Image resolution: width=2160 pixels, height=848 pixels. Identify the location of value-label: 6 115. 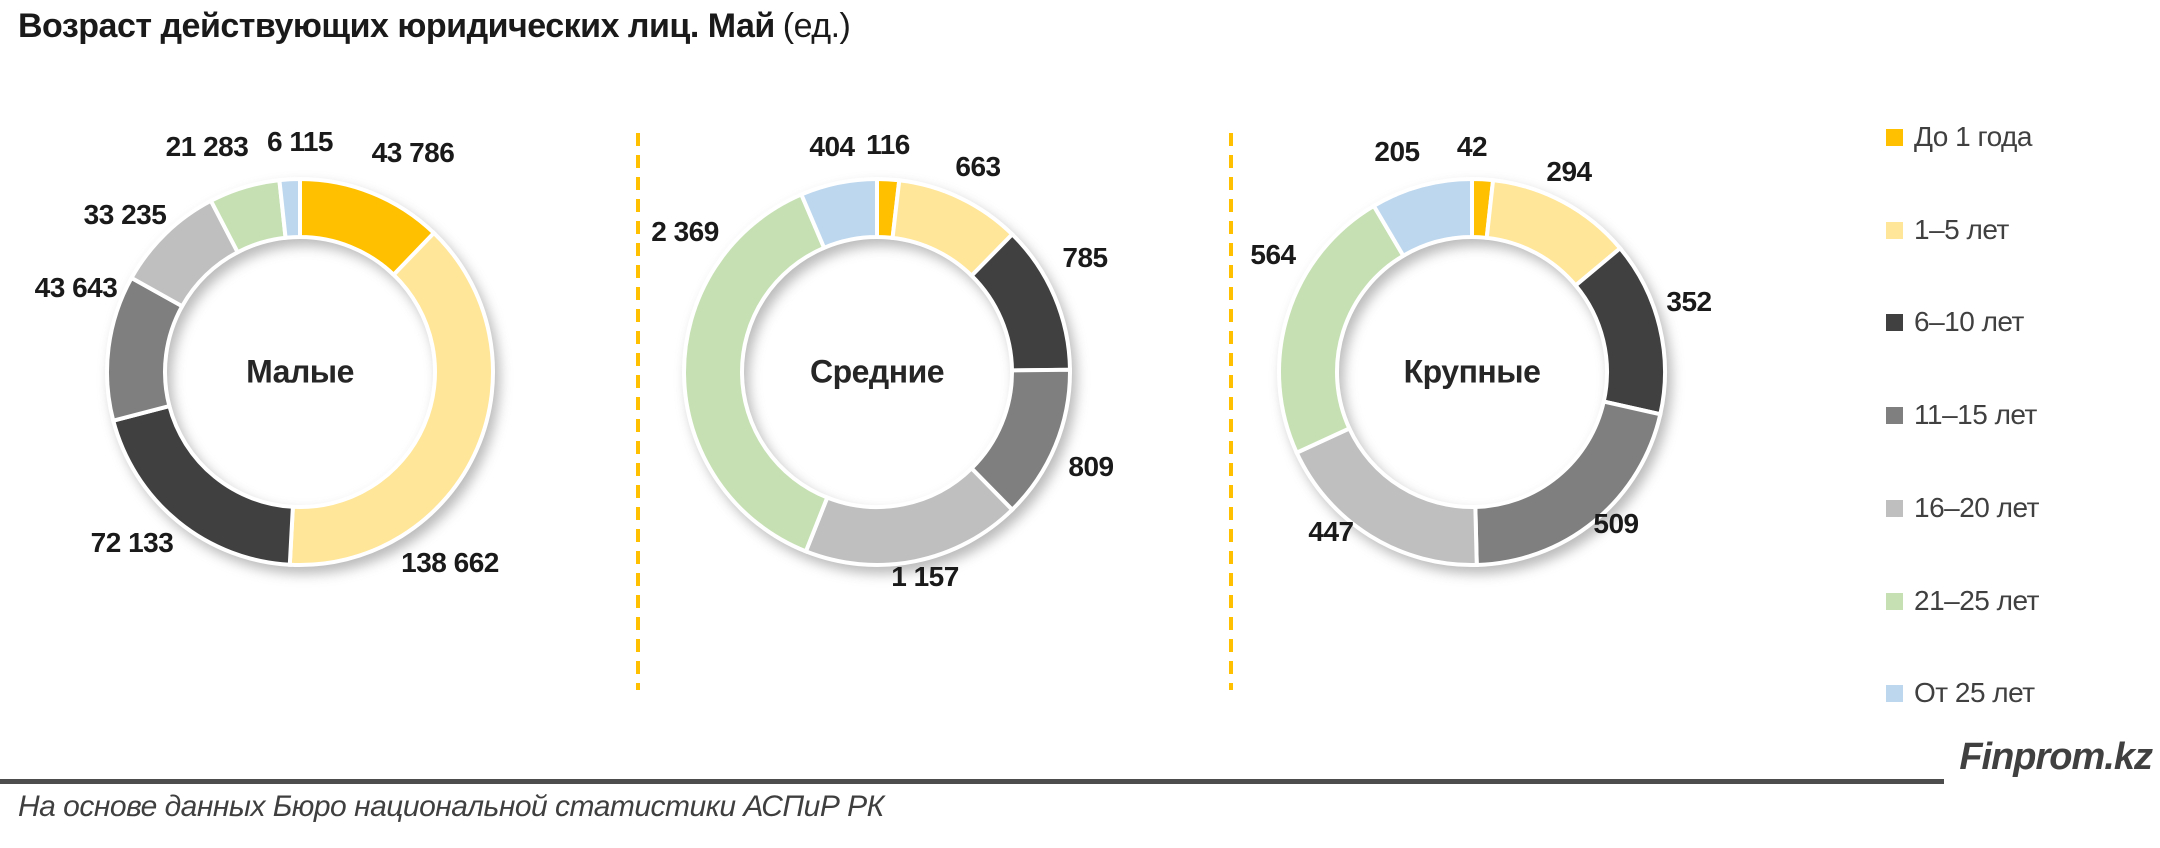
(300, 141).